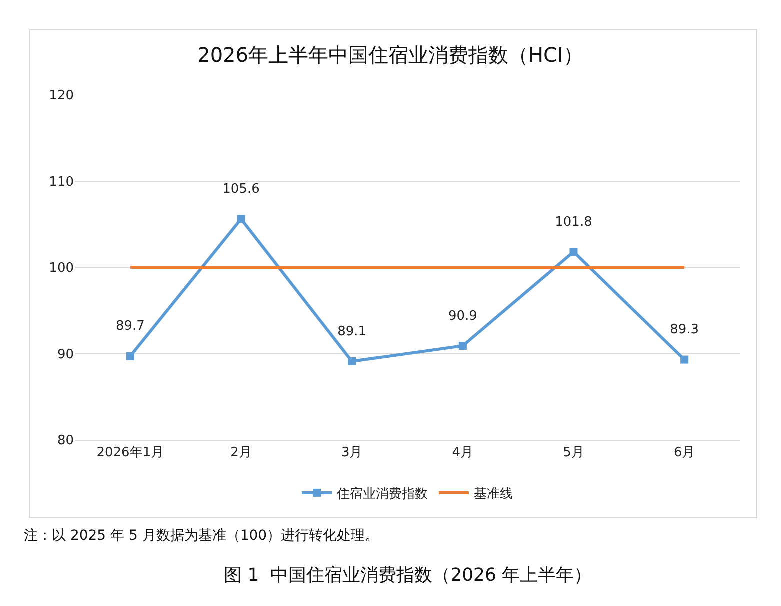 This screenshot has height=606, width=781. Describe the element at coordinates (61, 182) in the screenshot. I see `y-tick-label: 110` at that location.